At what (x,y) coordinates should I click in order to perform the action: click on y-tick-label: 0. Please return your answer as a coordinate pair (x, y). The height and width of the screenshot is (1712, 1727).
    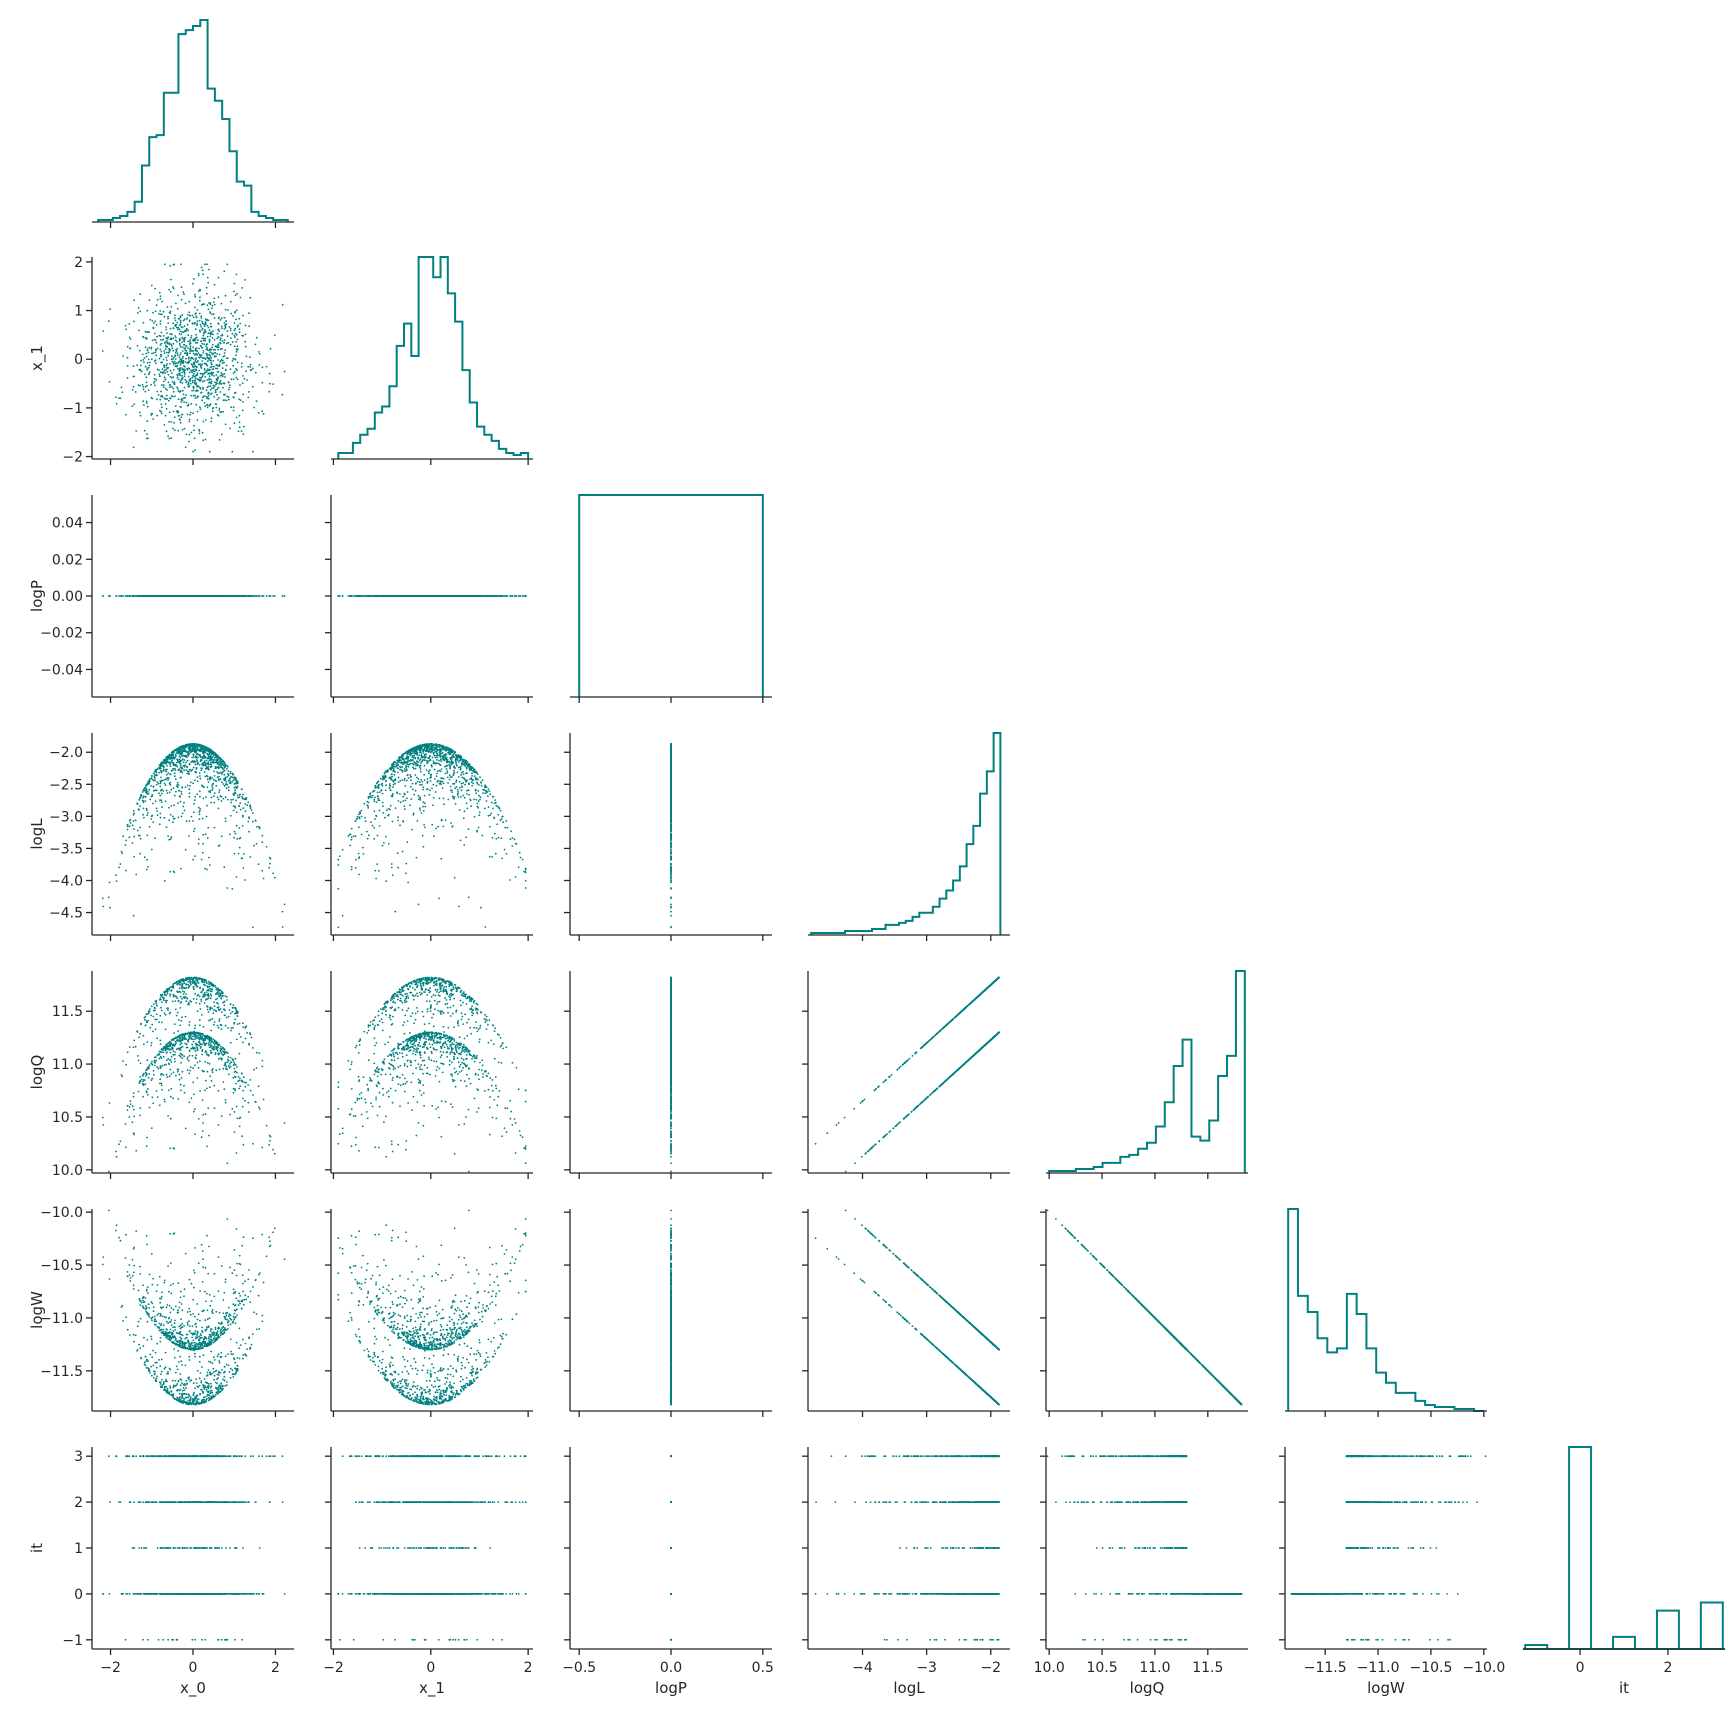
    Looking at the image, I should click on (78, 360).